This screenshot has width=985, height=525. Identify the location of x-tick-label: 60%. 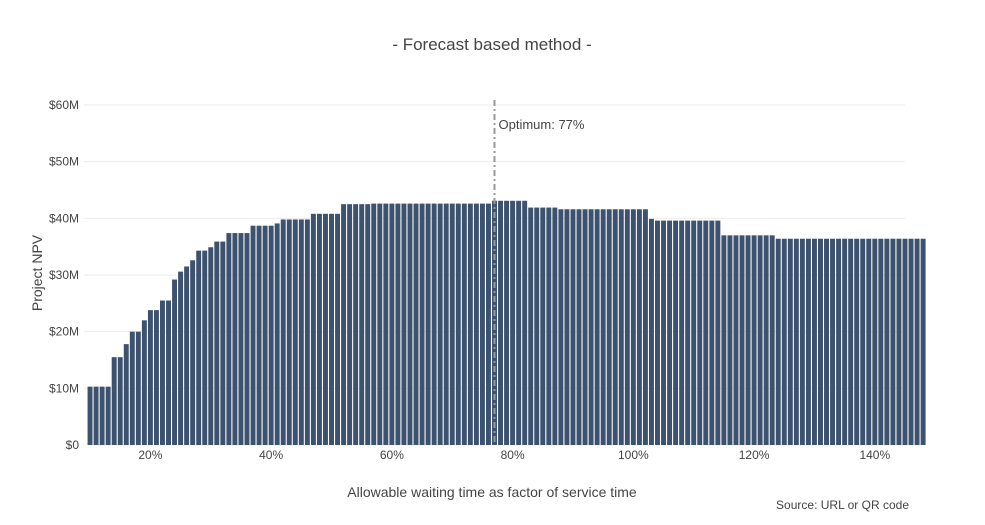
(392, 455).